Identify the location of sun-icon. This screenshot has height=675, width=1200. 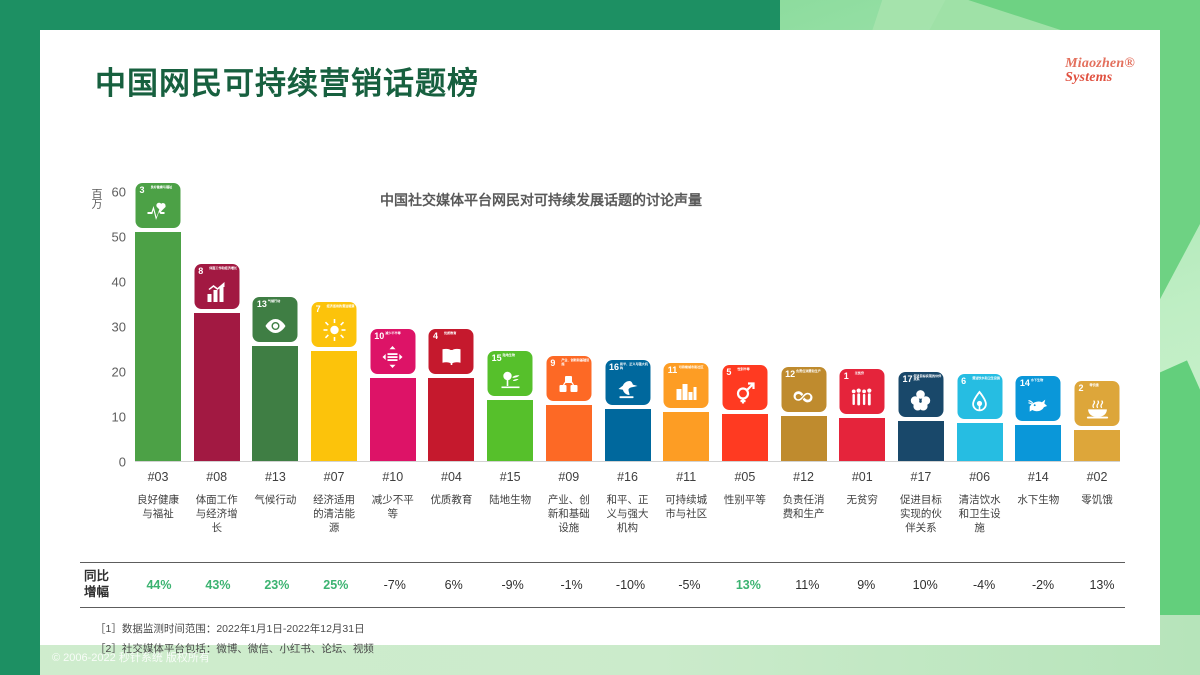
(334, 330).